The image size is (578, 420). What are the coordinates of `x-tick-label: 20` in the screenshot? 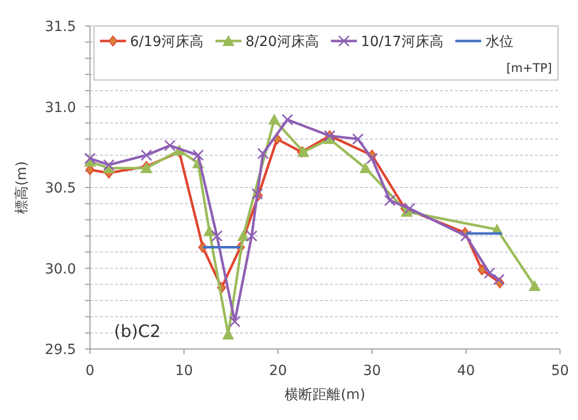 It's located at (278, 371).